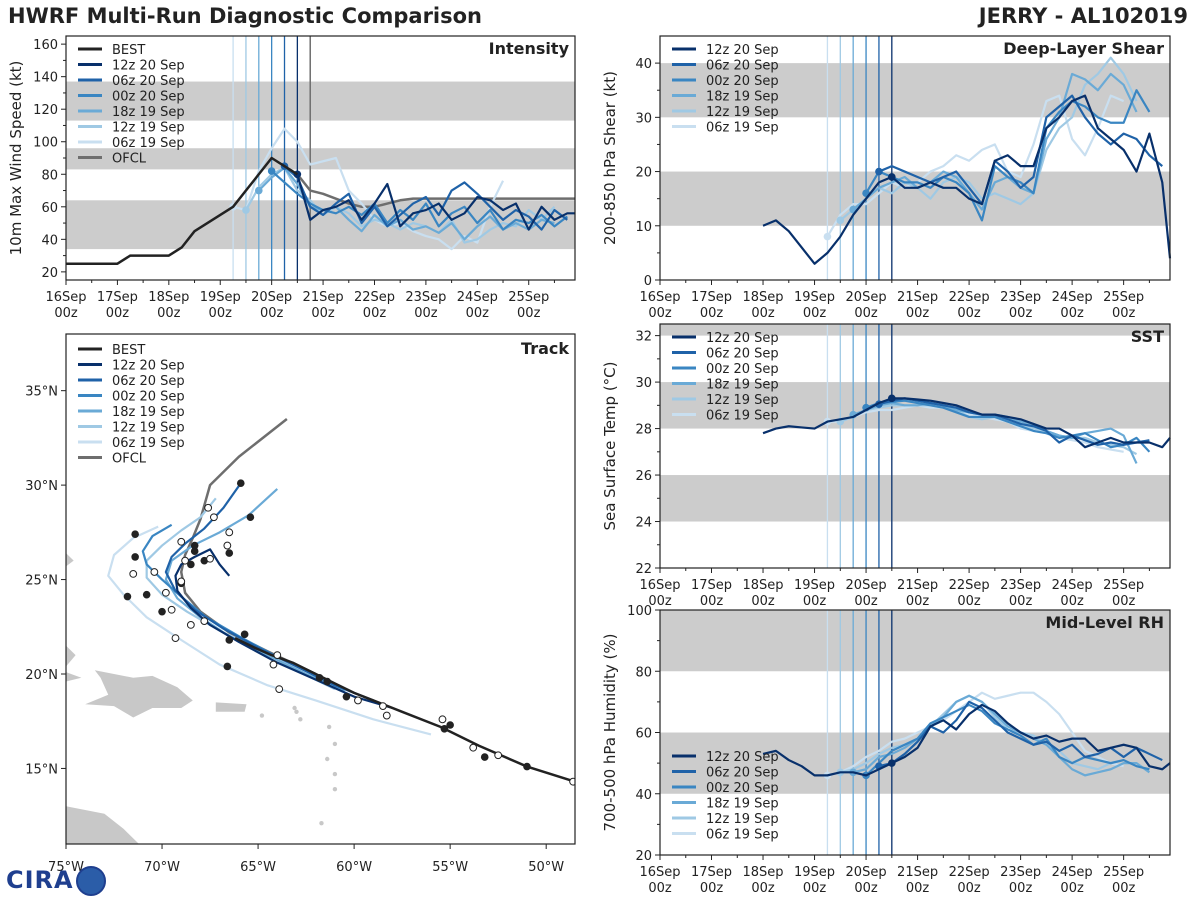 This screenshot has width=1200, height=900. I want to click on track-line-06z-19-sep, so click(269, 630).